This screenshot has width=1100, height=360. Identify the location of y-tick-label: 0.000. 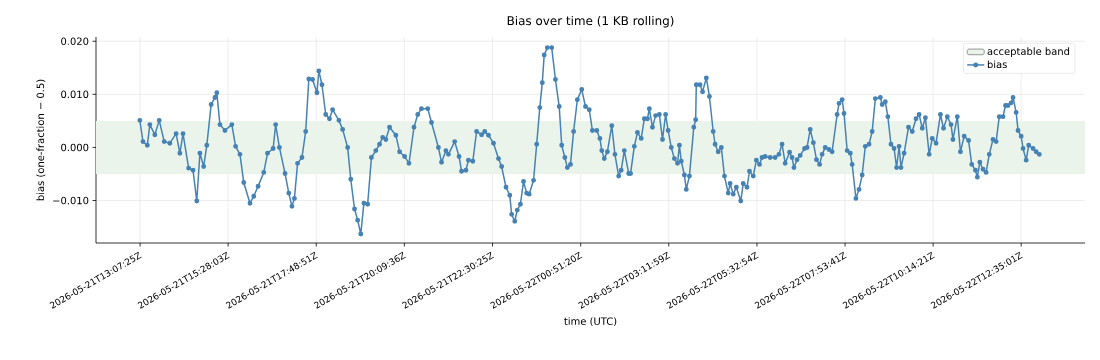
(75, 147).